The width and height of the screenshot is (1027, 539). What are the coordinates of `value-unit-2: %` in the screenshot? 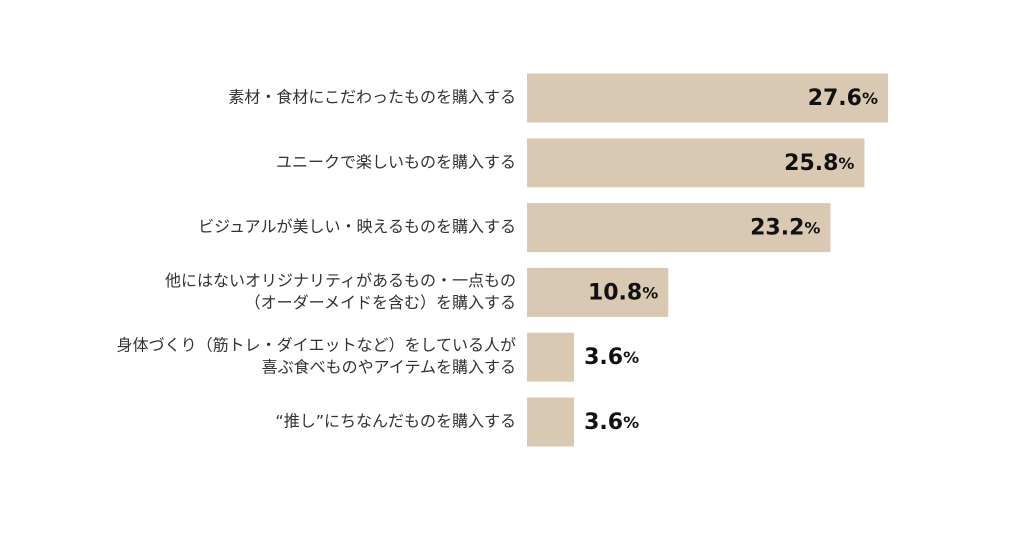 It's located at (812, 227).